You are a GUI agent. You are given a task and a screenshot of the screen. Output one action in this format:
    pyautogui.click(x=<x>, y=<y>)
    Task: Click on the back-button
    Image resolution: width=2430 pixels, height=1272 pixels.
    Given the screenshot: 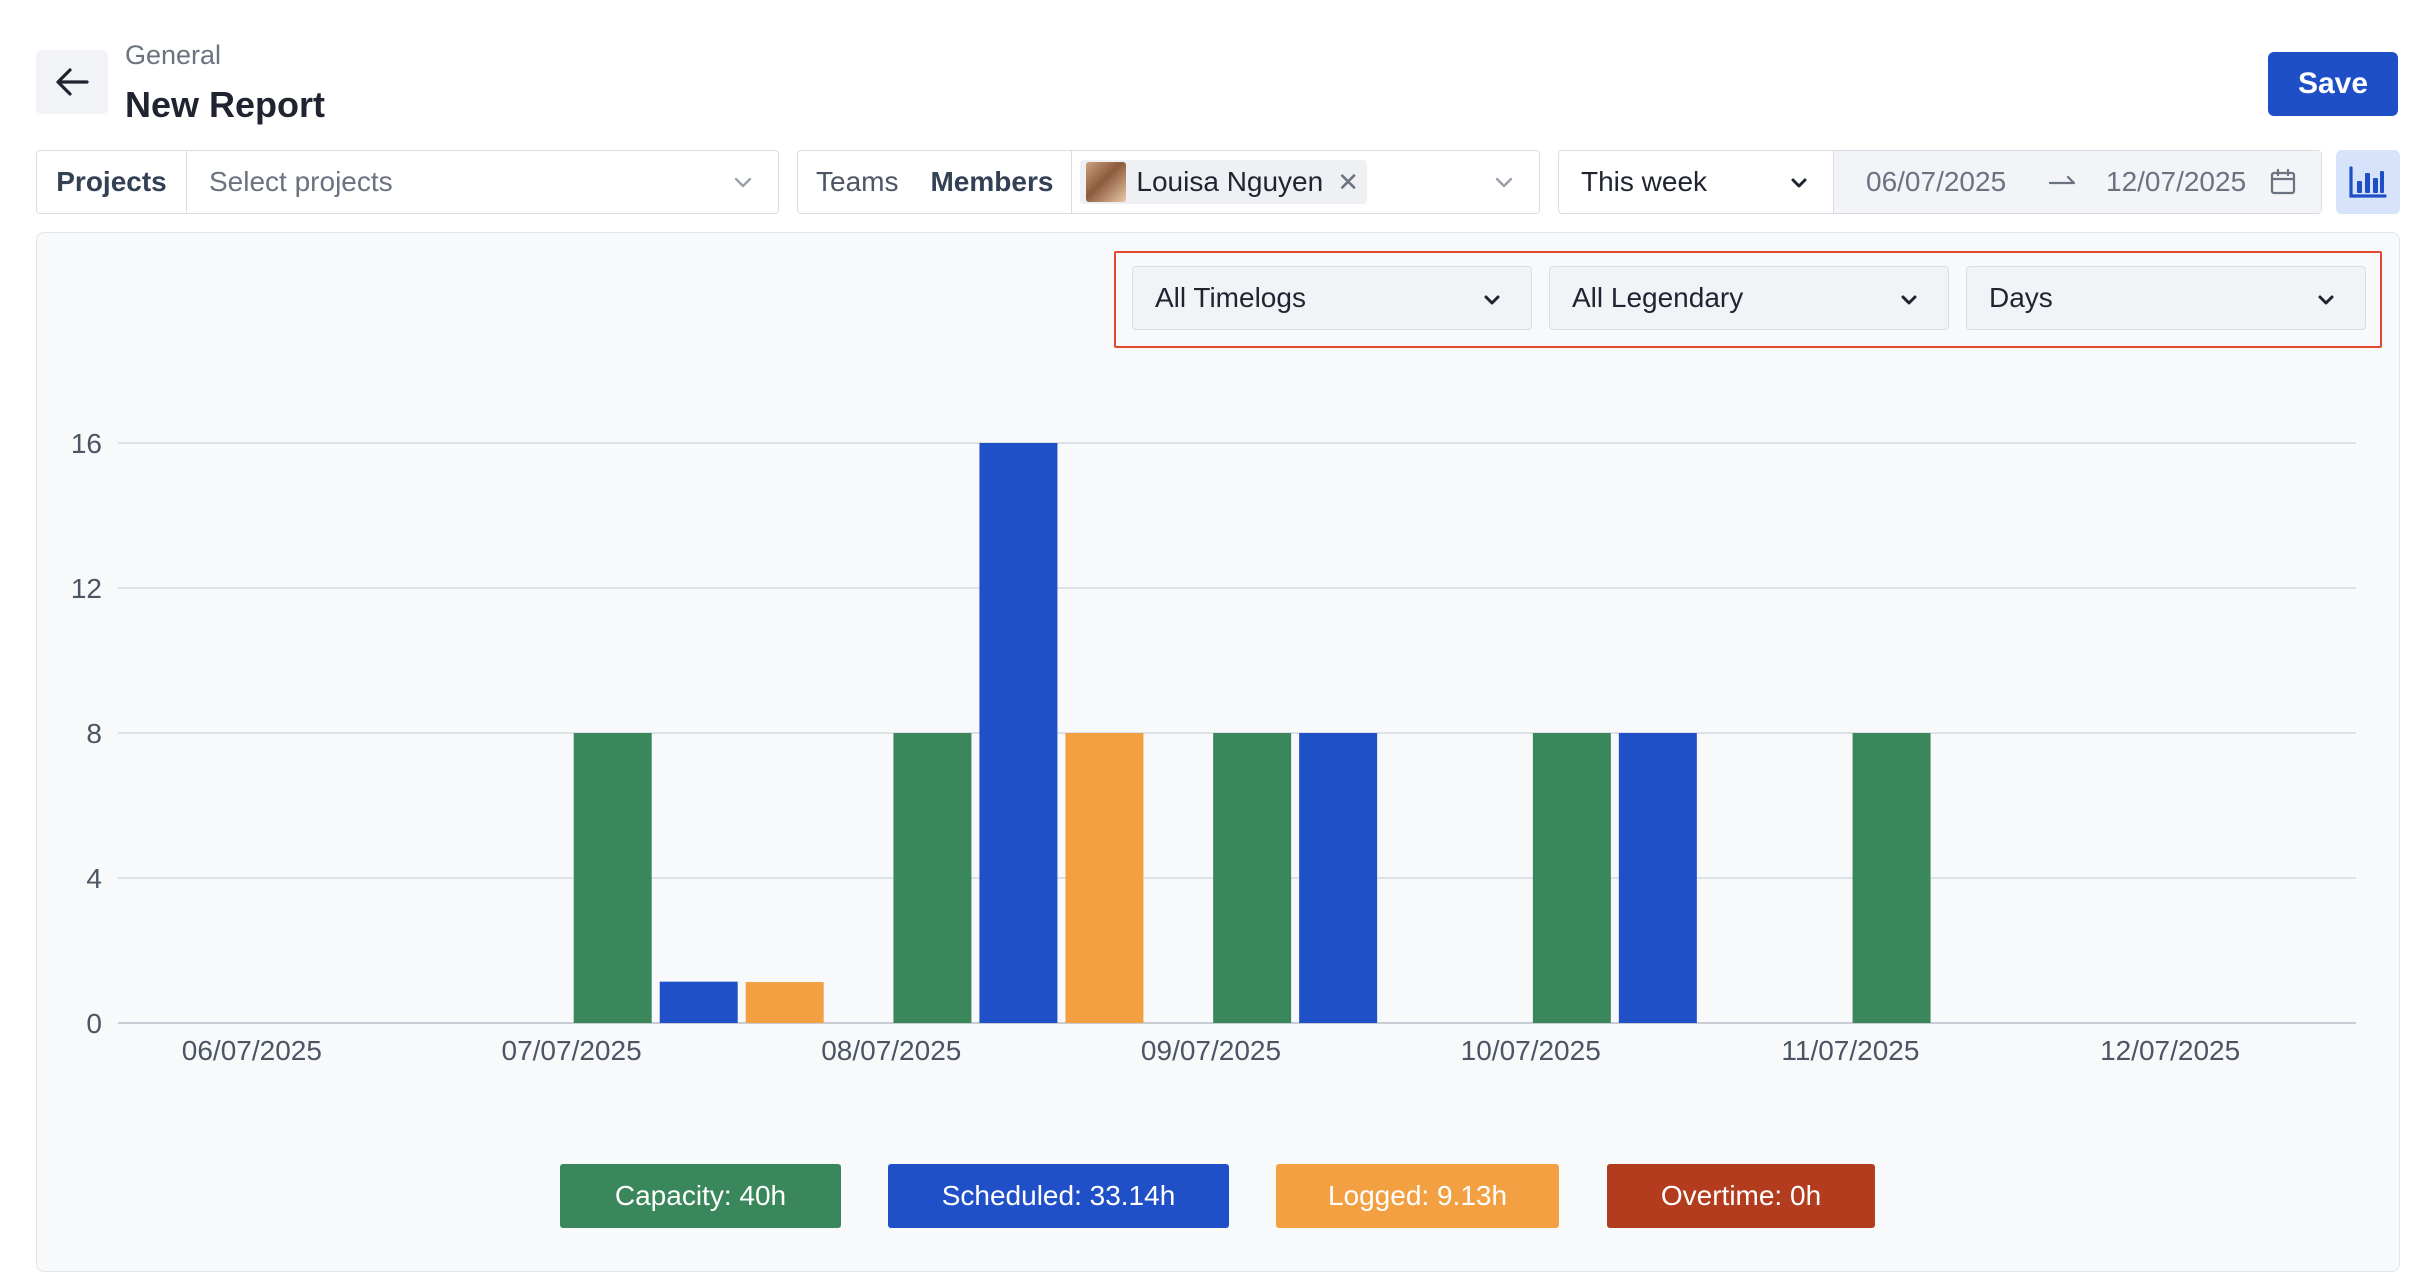 What is the action you would take?
    pyautogui.click(x=72, y=82)
    